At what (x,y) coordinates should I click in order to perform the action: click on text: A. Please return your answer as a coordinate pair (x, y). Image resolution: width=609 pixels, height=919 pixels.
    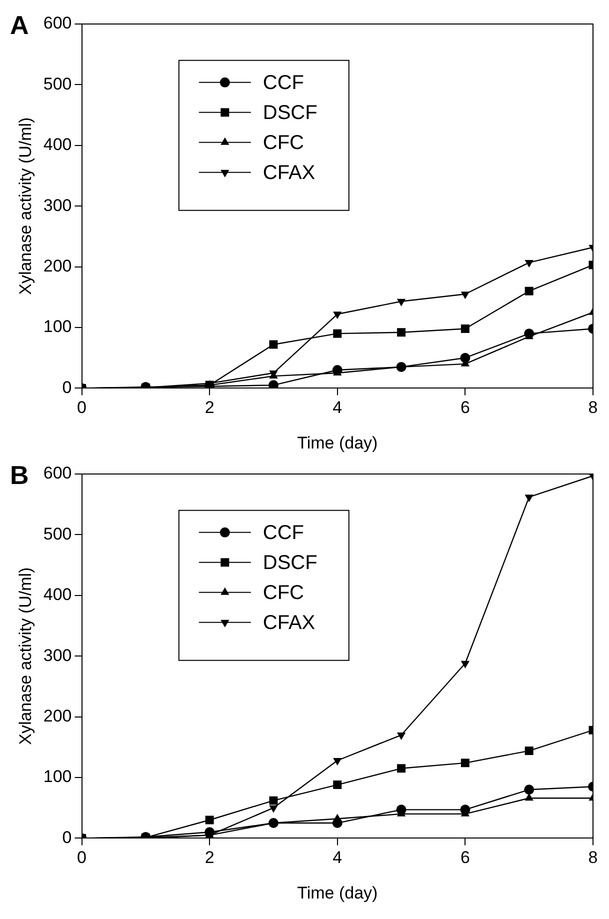
    Looking at the image, I should click on (19, 25).